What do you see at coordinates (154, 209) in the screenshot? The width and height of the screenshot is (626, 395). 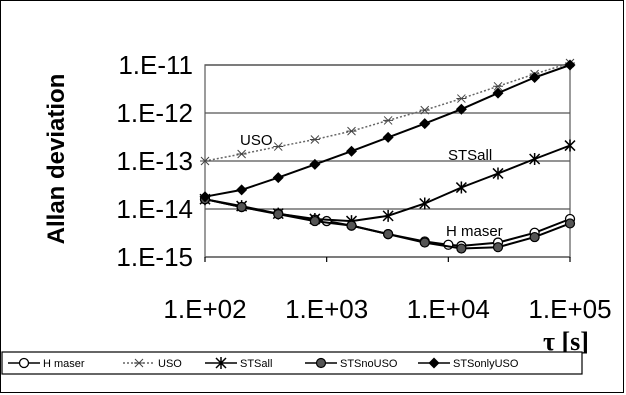 I see `y-tick-label: 1.E-14` at bounding box center [154, 209].